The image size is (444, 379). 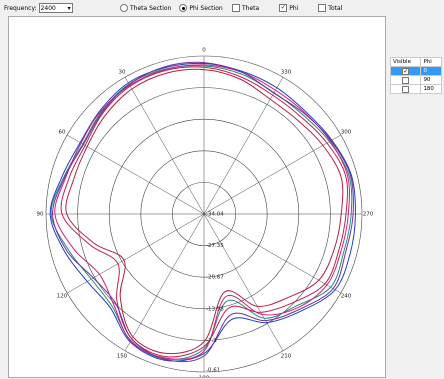 I want to click on angle-label: 300, so click(x=346, y=133).